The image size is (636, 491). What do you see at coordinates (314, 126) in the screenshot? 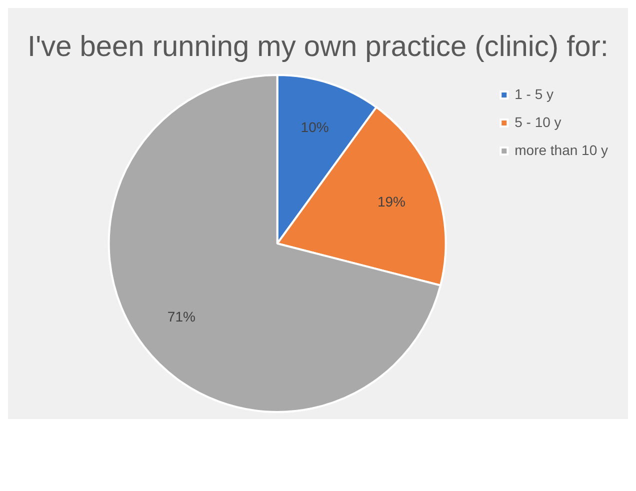
I see `data-label: 10%` at bounding box center [314, 126].